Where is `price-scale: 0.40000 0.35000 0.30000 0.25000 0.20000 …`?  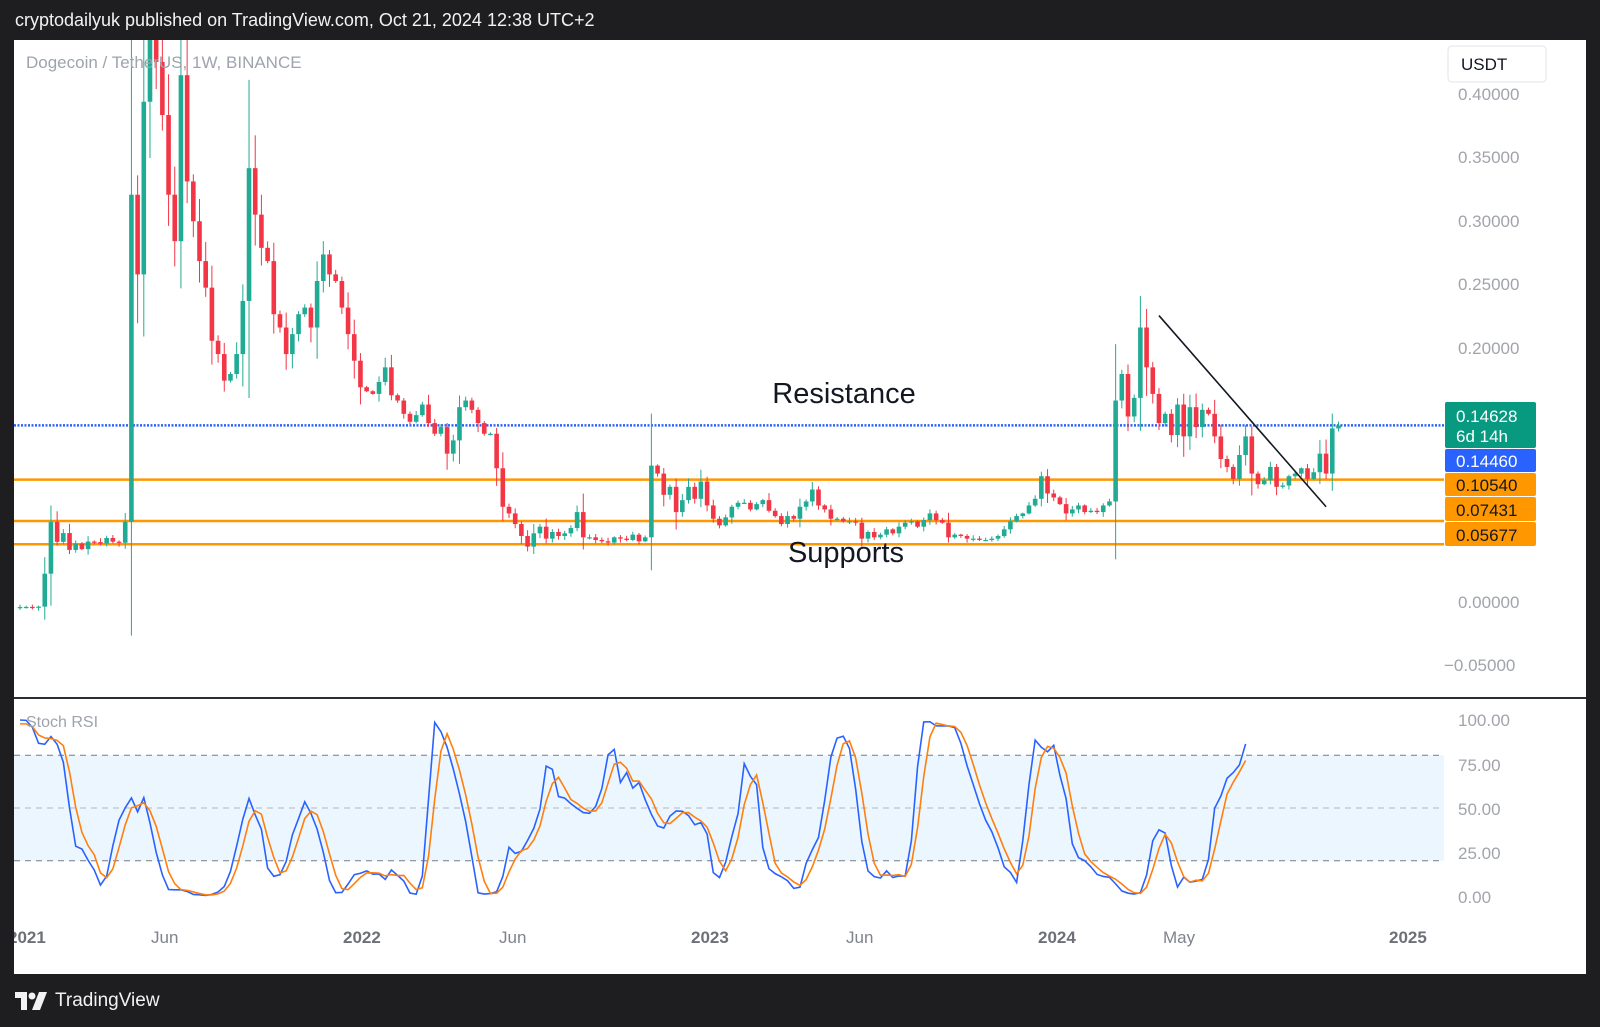 price-scale: 0.40000 0.35000 0.30000 0.25000 0.20000 … is located at coordinates (1481, 380).